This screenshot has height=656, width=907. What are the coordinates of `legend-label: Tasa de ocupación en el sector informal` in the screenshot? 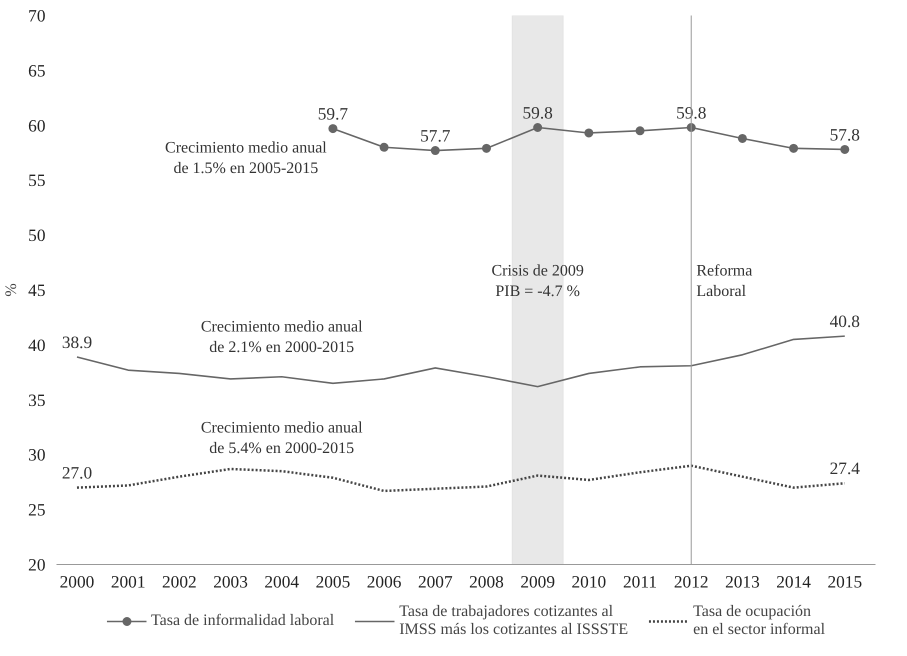 It's located at (759, 621).